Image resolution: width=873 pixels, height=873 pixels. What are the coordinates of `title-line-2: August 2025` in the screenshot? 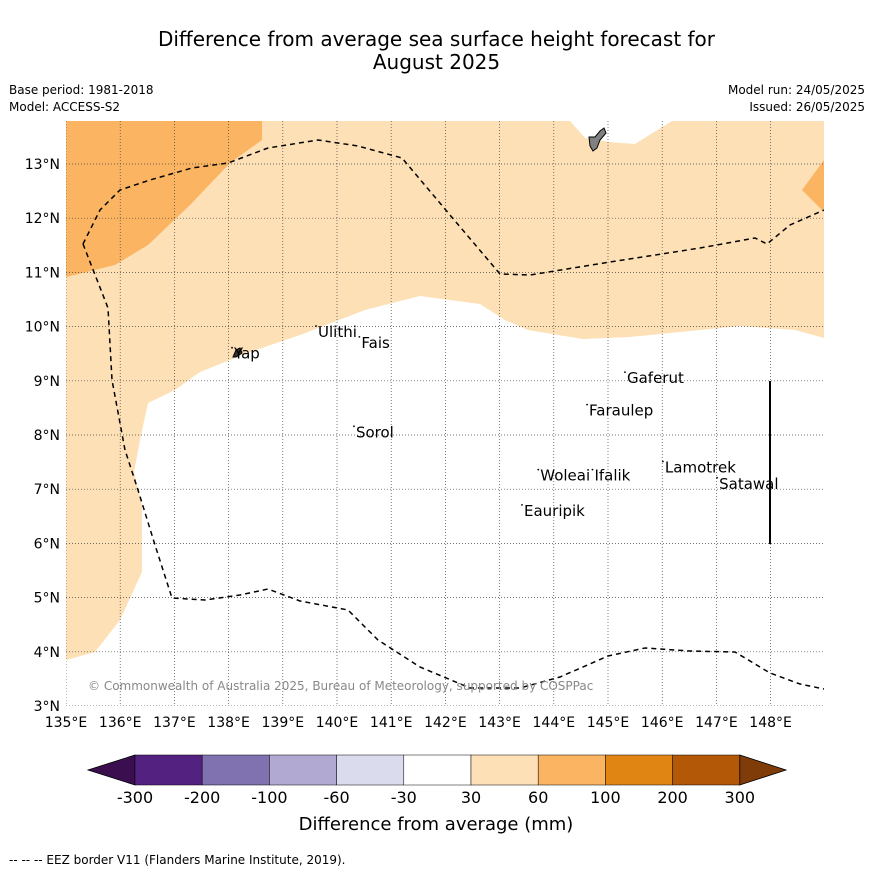 It's located at (436, 62).